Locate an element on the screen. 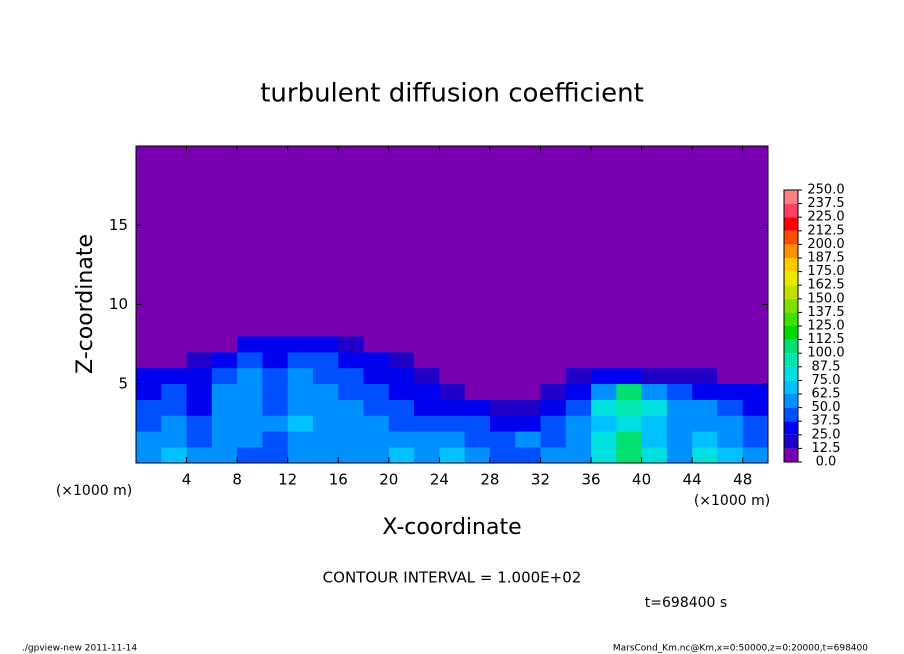 The height and width of the screenshot is (654, 904). x-tick-label: 40 is located at coordinates (641, 480).